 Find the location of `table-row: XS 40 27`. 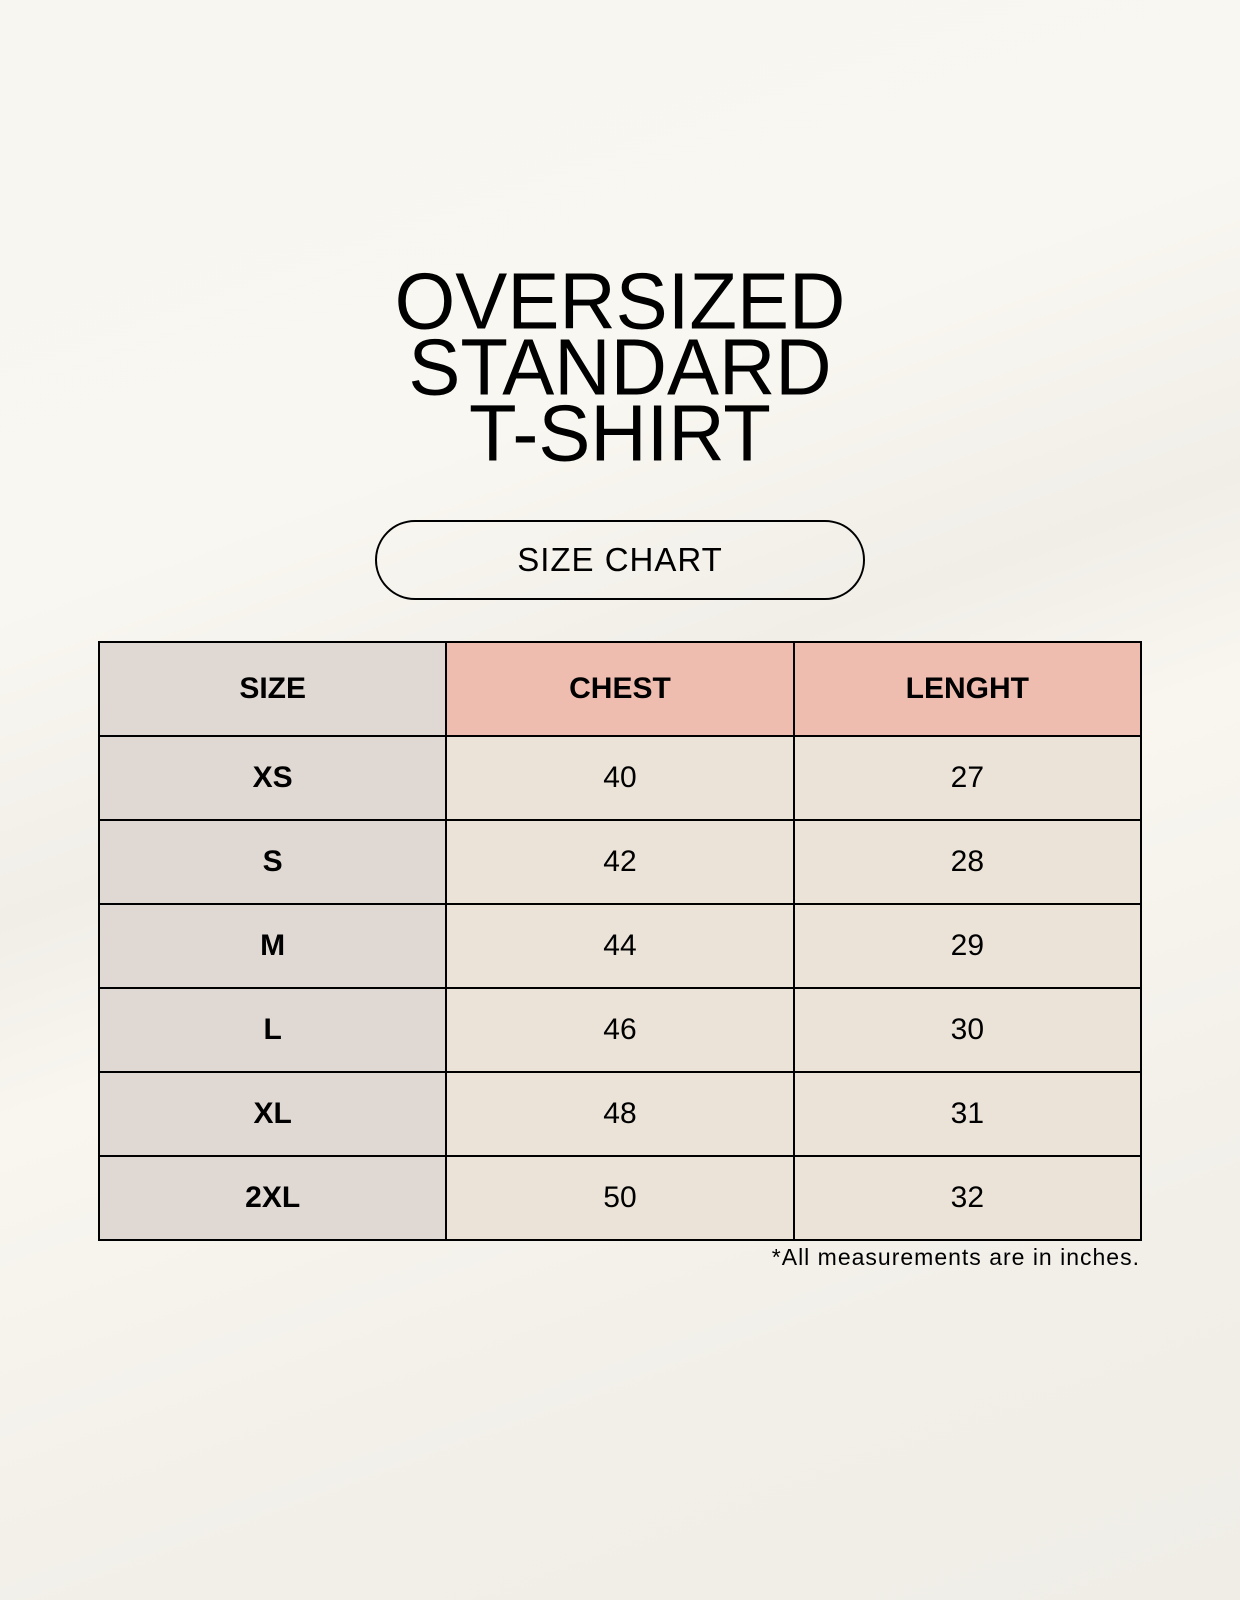

table-row: XS 40 27 is located at coordinates (620, 778).